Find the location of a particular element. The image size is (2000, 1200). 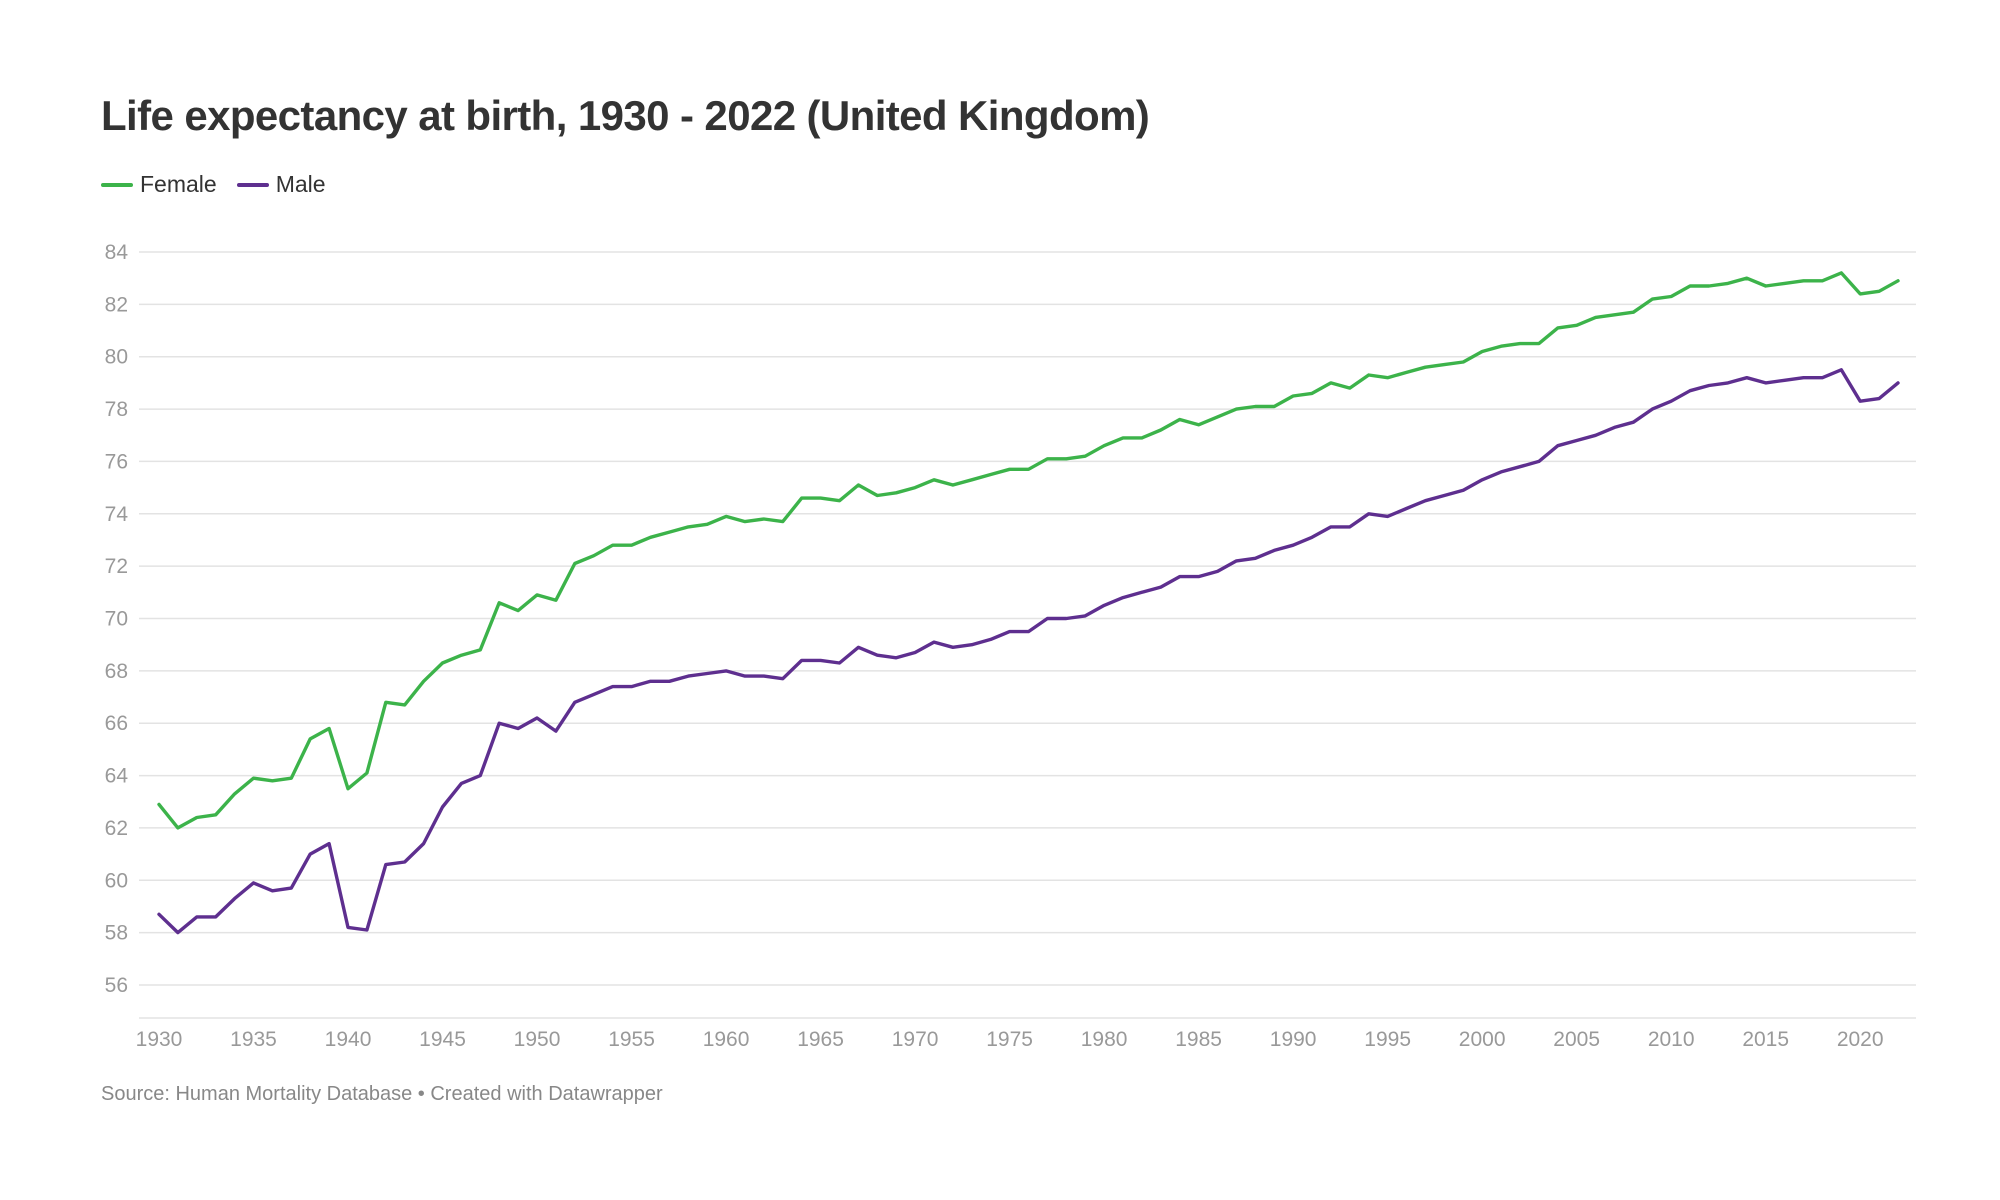

legend-label-female: Female is located at coordinates (178, 184).